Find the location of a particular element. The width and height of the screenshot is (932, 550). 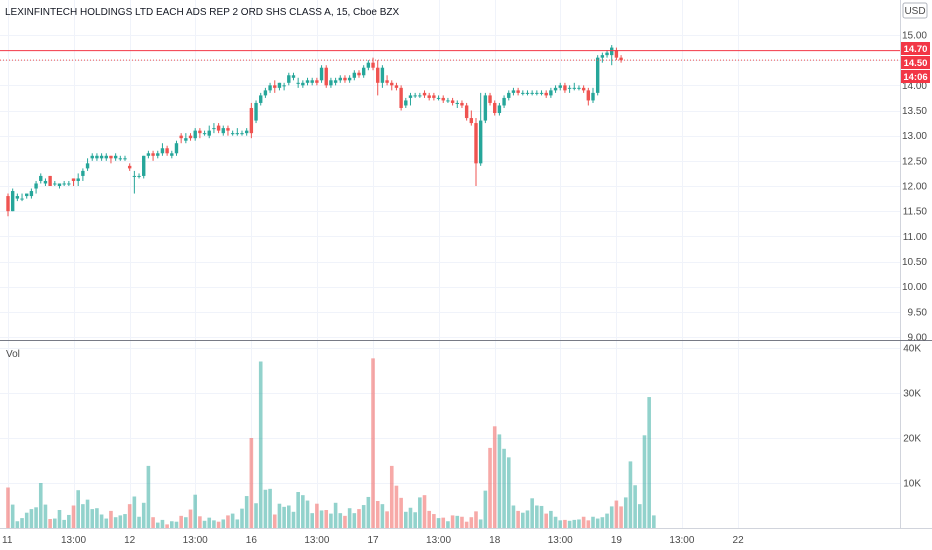

currency-button: USD is located at coordinates (915, 10).